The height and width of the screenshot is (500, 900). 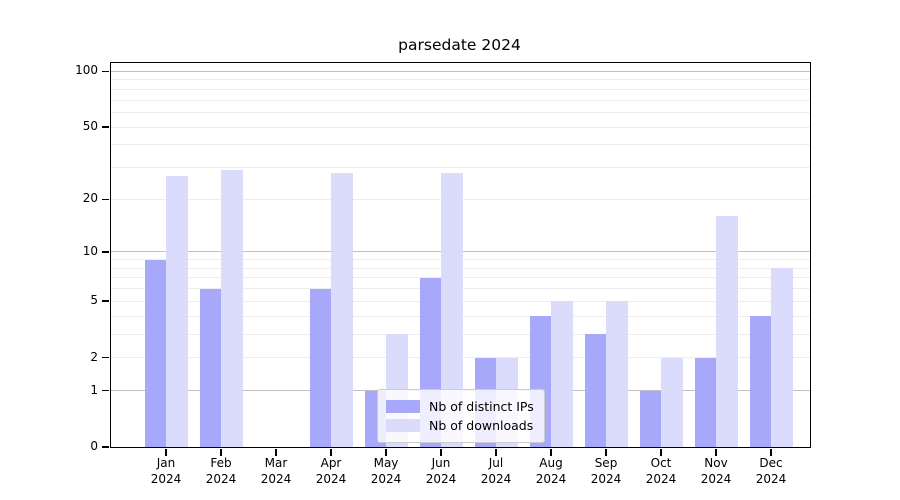 What do you see at coordinates (606, 471) in the screenshot?
I see `x-tick-label-sep: Sep 2024` at bounding box center [606, 471].